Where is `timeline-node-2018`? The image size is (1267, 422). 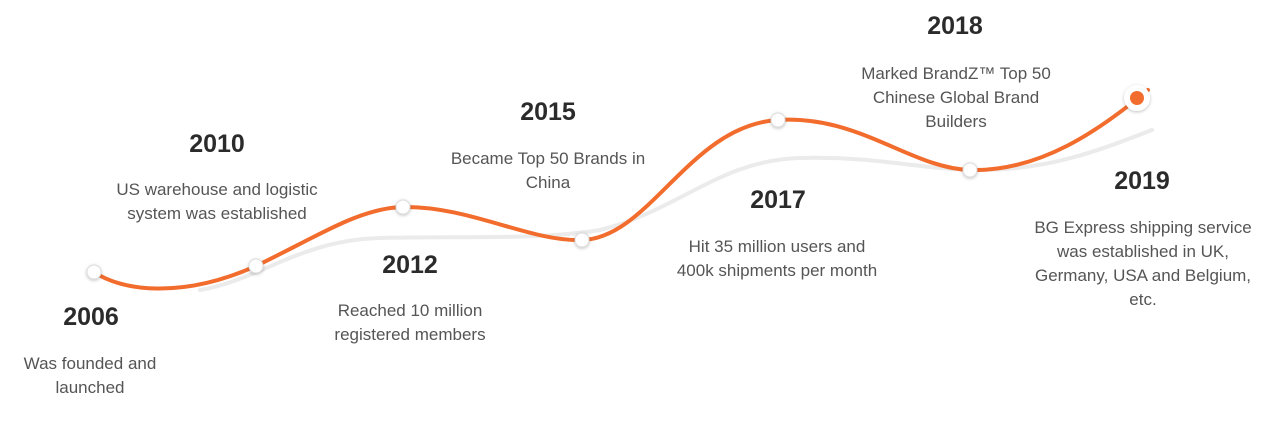
timeline-node-2018 is located at coordinates (970, 170).